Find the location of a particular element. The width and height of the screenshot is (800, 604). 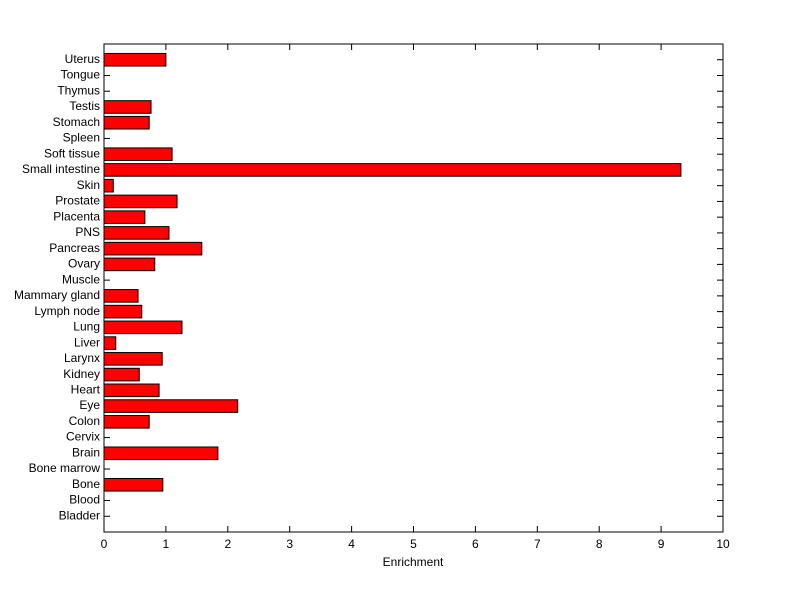

y-tick-label: Placenta is located at coordinates (76, 216).